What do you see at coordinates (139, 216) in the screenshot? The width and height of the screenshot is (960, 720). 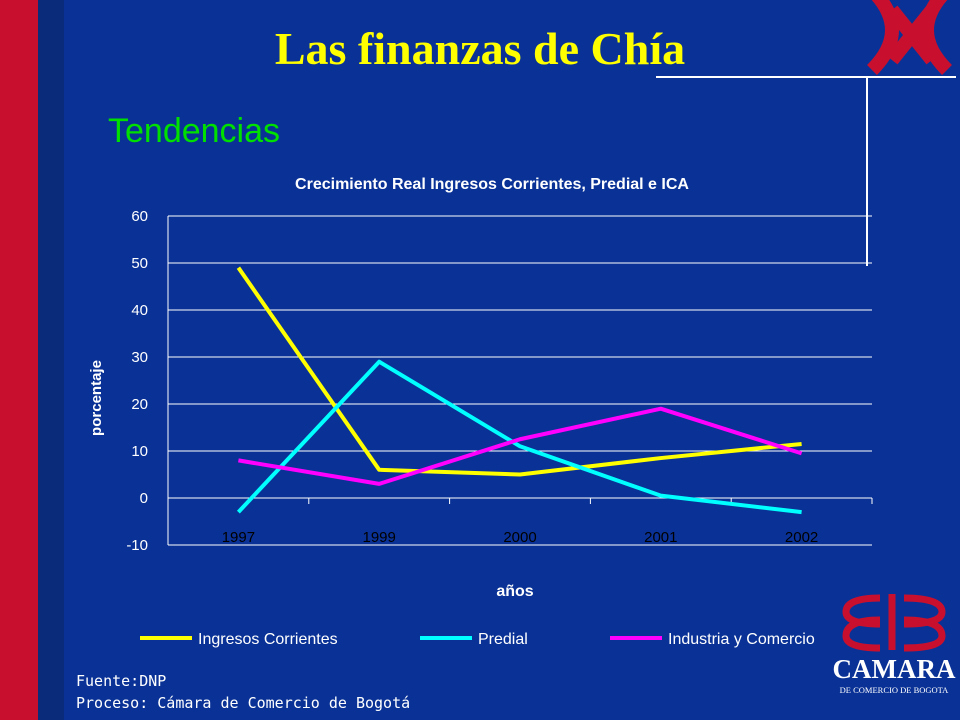 I see `y-tick-label: 60` at bounding box center [139, 216].